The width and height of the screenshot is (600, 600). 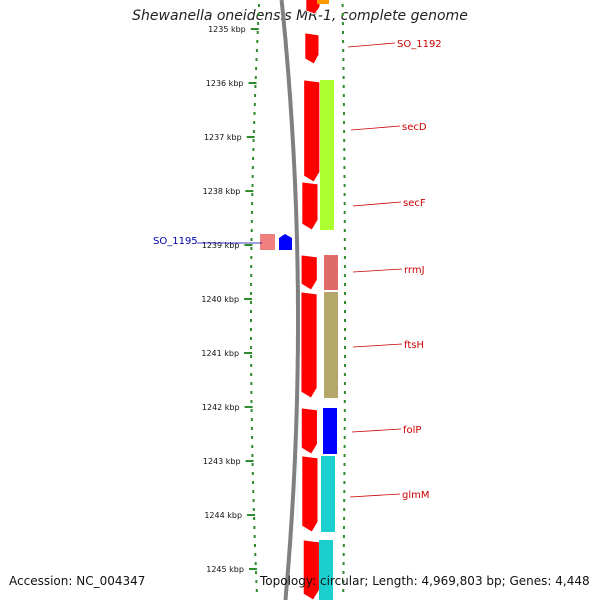 I want to click on gene-label: SO_1192, so click(x=419, y=44).